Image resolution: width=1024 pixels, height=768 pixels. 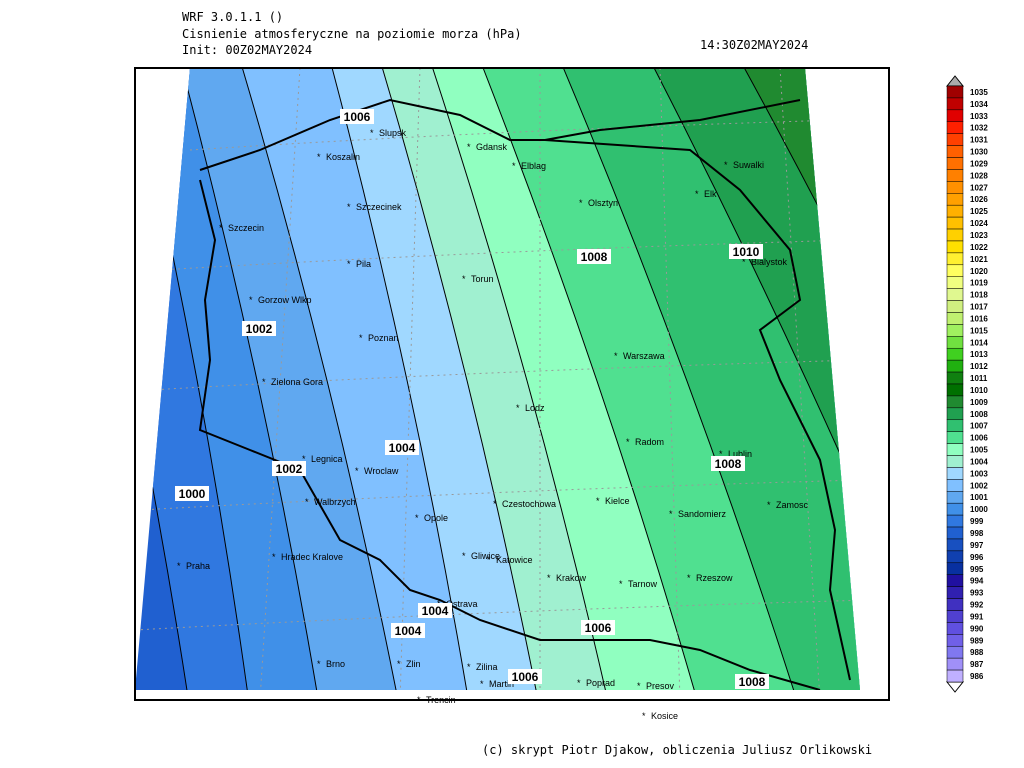 I want to click on city-label: Kosice, so click(x=664, y=716).